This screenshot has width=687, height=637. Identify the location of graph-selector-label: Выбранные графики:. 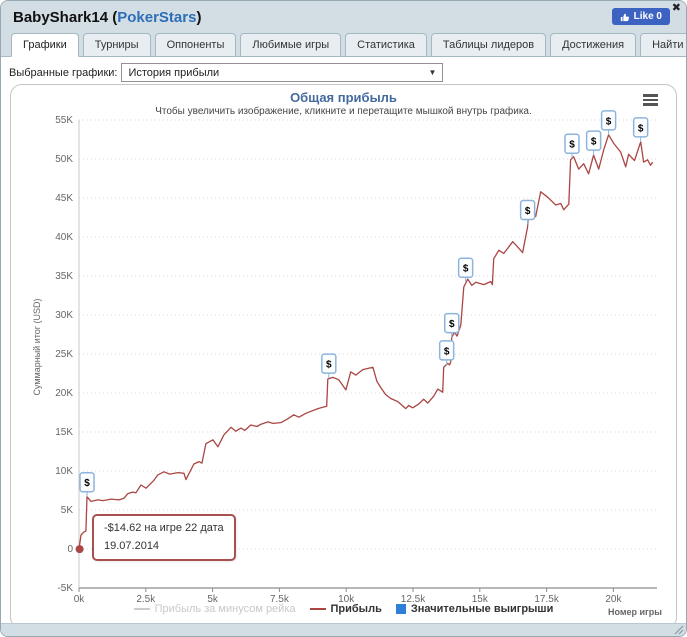
(63, 72).